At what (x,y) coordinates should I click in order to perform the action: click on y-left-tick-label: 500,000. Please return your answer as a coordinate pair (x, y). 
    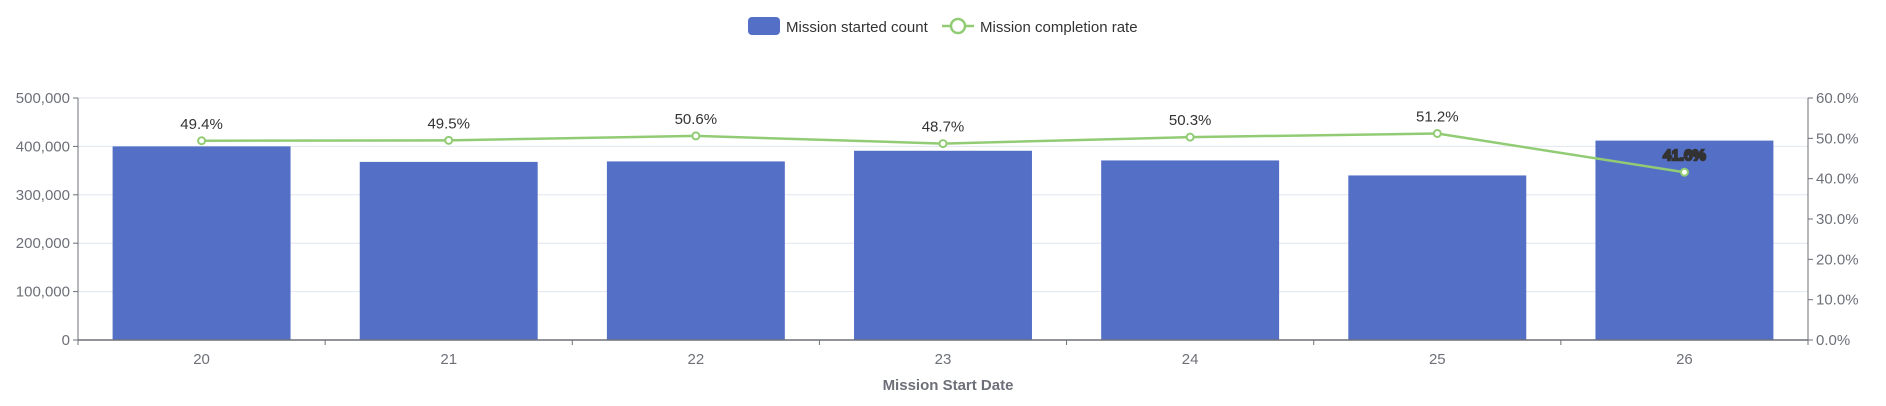
    Looking at the image, I should click on (43, 98).